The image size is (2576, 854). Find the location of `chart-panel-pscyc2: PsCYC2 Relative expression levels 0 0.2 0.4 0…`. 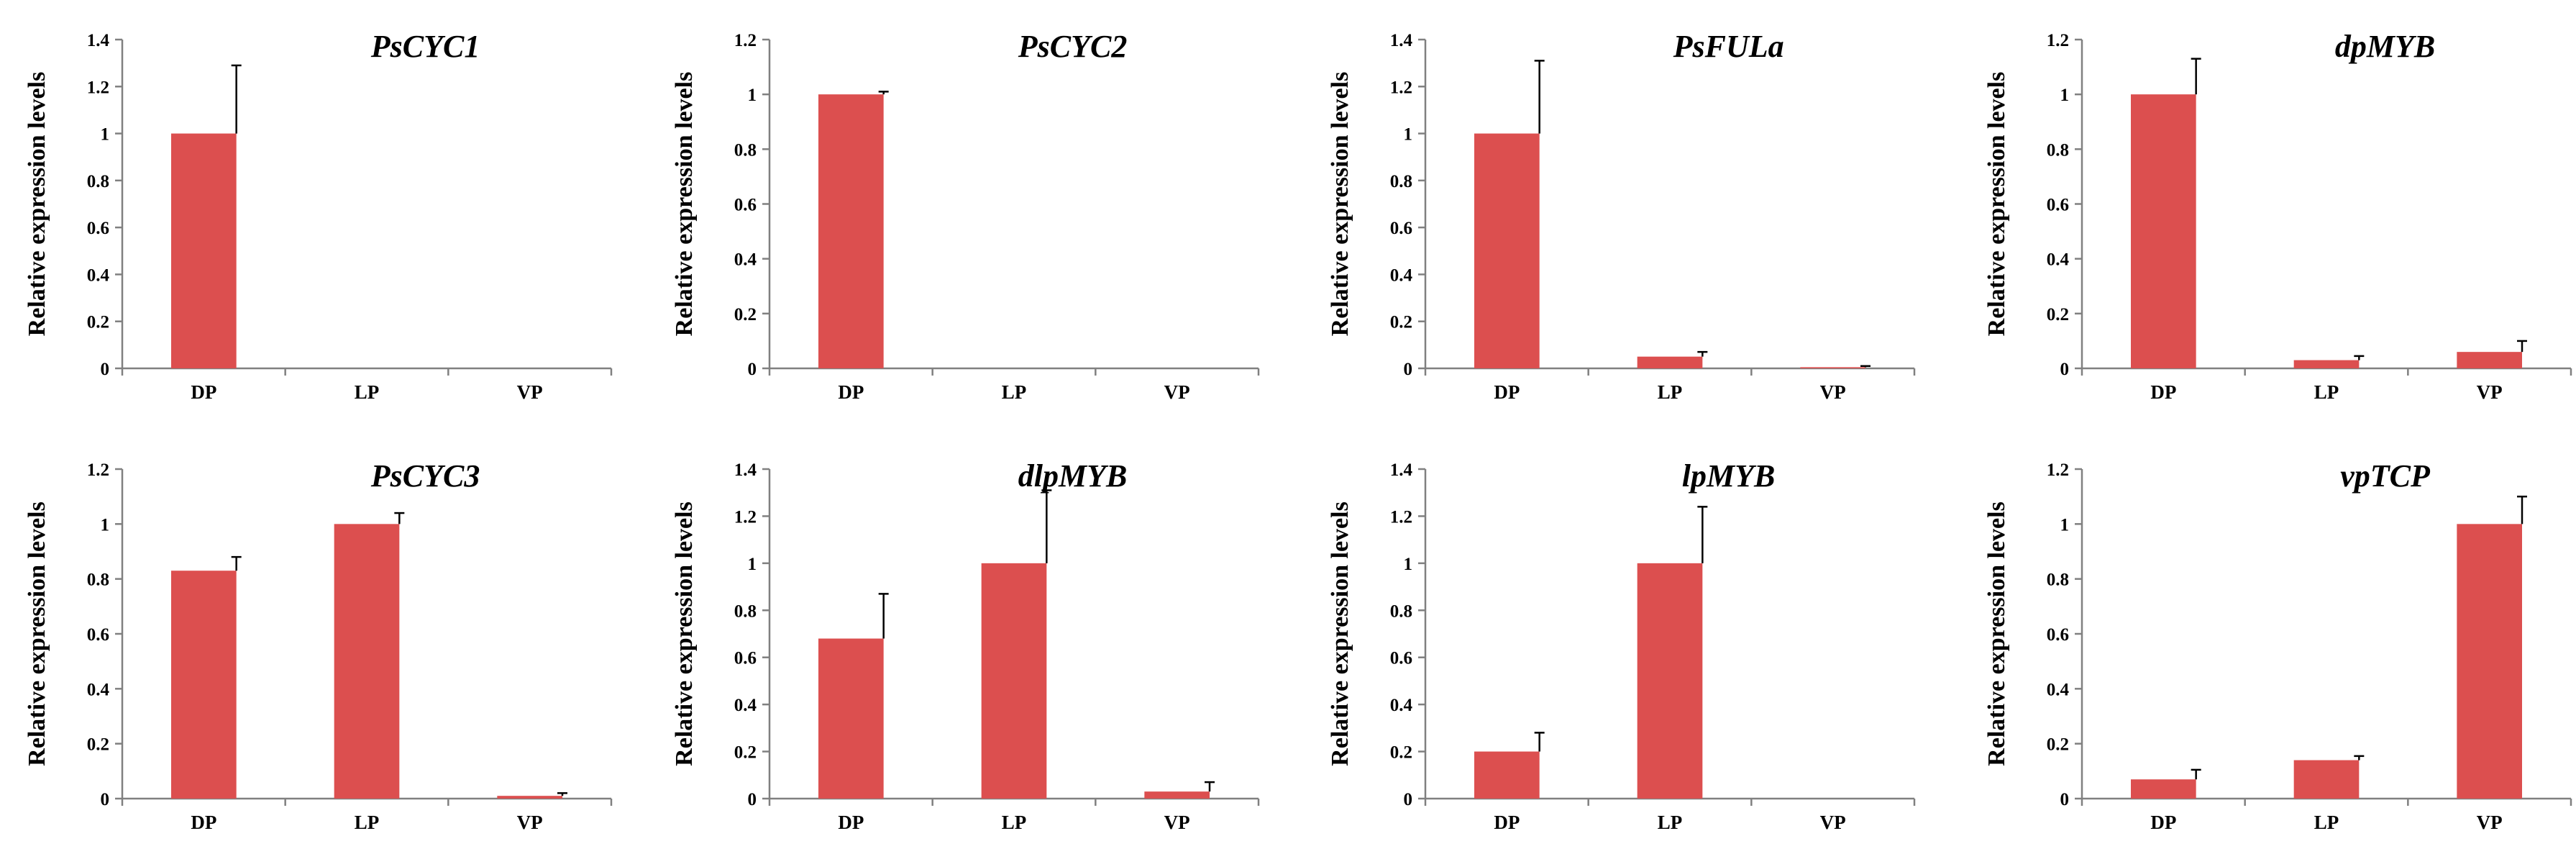

chart-panel-pscyc2: PsCYC2 Relative expression levels 0 0.2 0.4 0… is located at coordinates (965, 216).